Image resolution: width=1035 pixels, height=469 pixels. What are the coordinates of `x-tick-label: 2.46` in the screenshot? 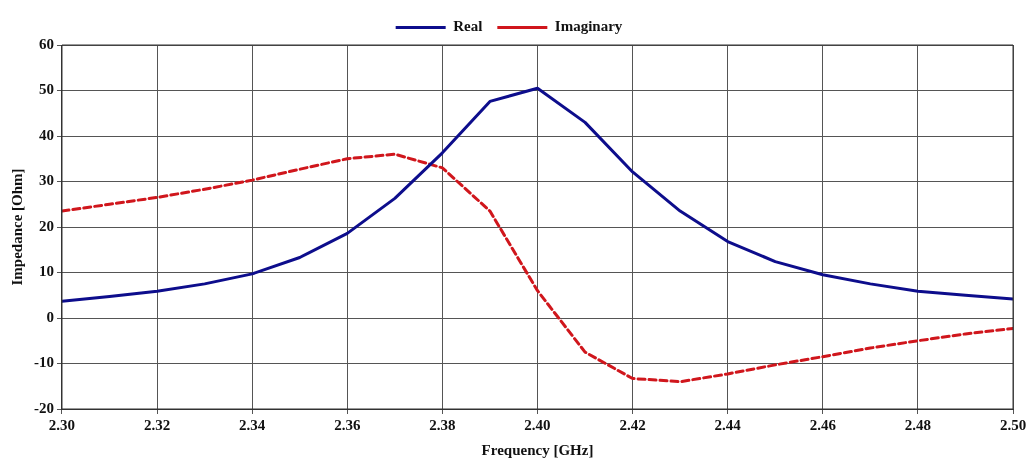 It's located at (823, 424).